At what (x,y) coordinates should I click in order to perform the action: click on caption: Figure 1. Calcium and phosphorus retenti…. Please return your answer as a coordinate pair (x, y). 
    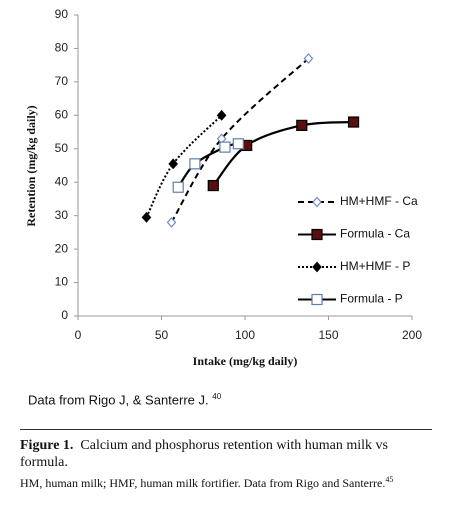
    Looking at the image, I should click on (227, 454).